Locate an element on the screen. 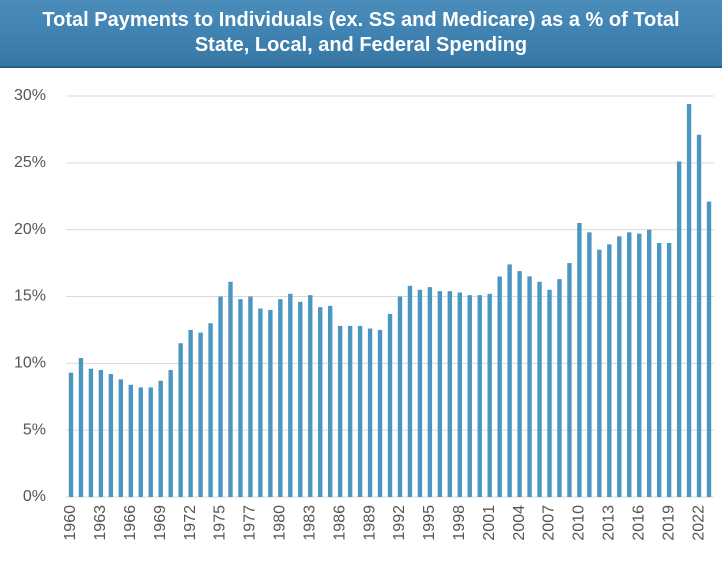 The height and width of the screenshot is (561, 722). x-tick-label: 1969 is located at coordinates (160, 523).